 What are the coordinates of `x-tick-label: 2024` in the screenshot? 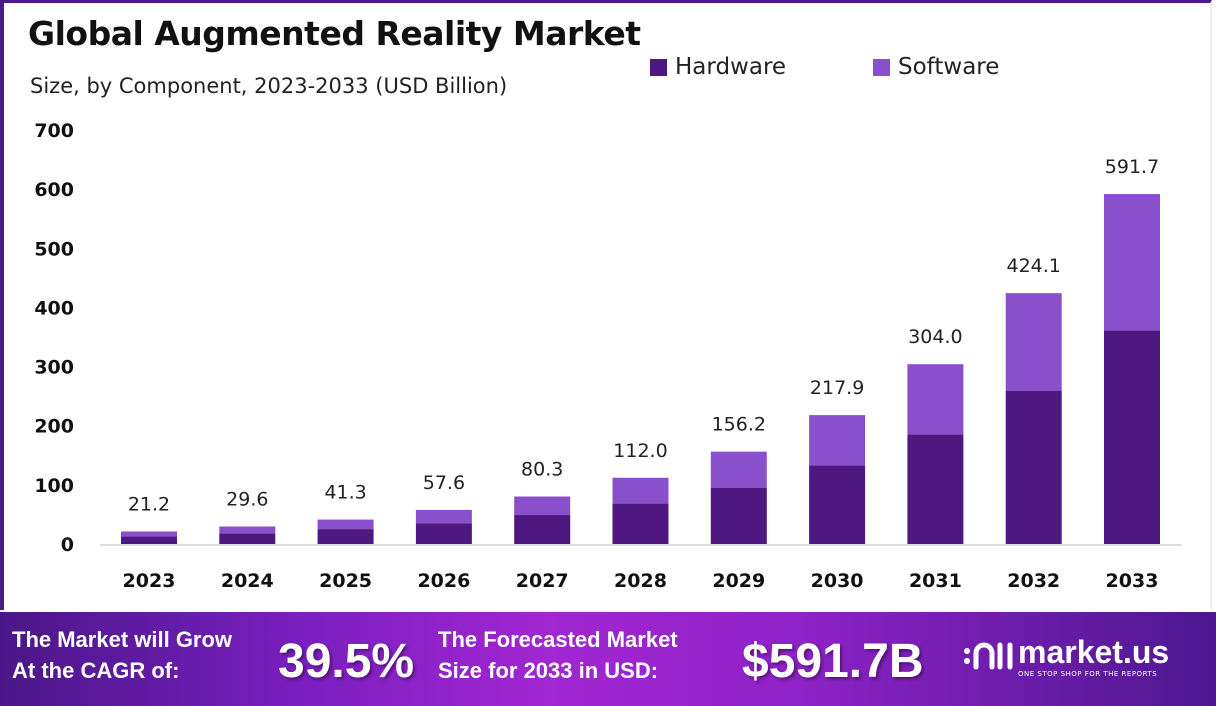 It's located at (247, 581).